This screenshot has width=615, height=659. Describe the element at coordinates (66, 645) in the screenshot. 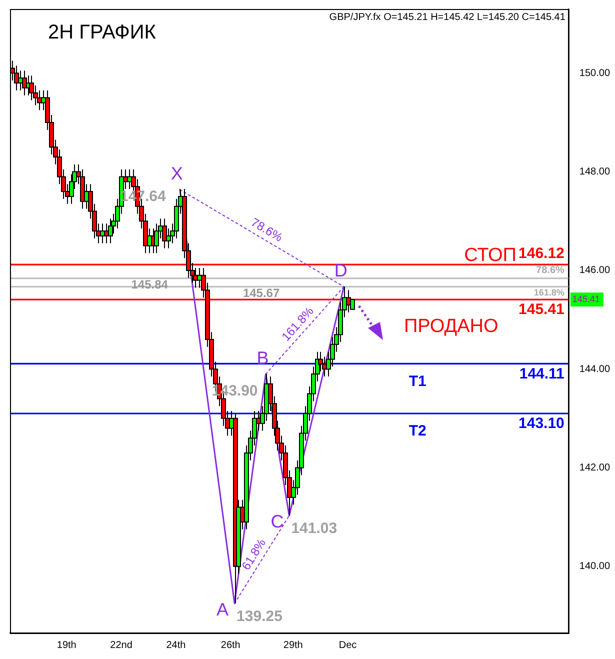

I see `x-tick-label: 19th` at that location.